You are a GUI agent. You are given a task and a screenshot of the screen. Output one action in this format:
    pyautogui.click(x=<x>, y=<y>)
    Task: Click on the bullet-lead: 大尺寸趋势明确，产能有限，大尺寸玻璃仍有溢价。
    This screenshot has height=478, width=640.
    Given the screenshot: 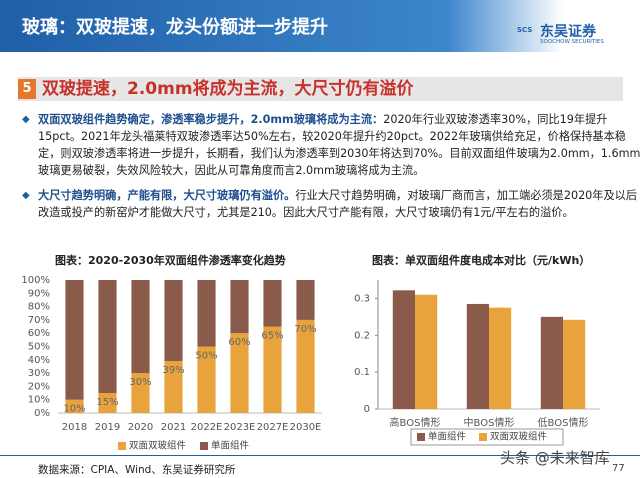 What is the action you would take?
    pyautogui.click(x=167, y=195)
    